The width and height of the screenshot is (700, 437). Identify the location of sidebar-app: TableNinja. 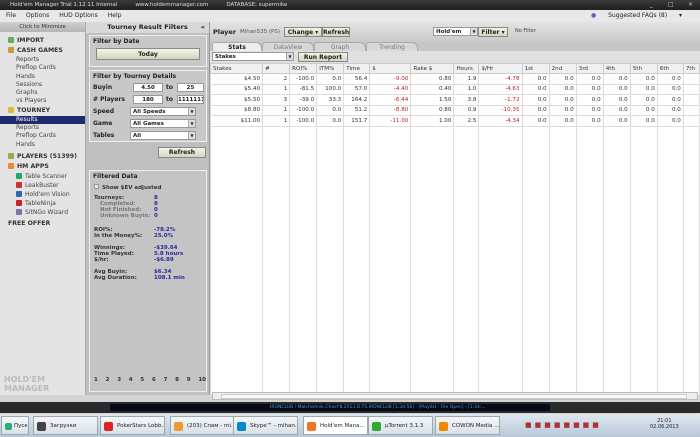
(42, 203).